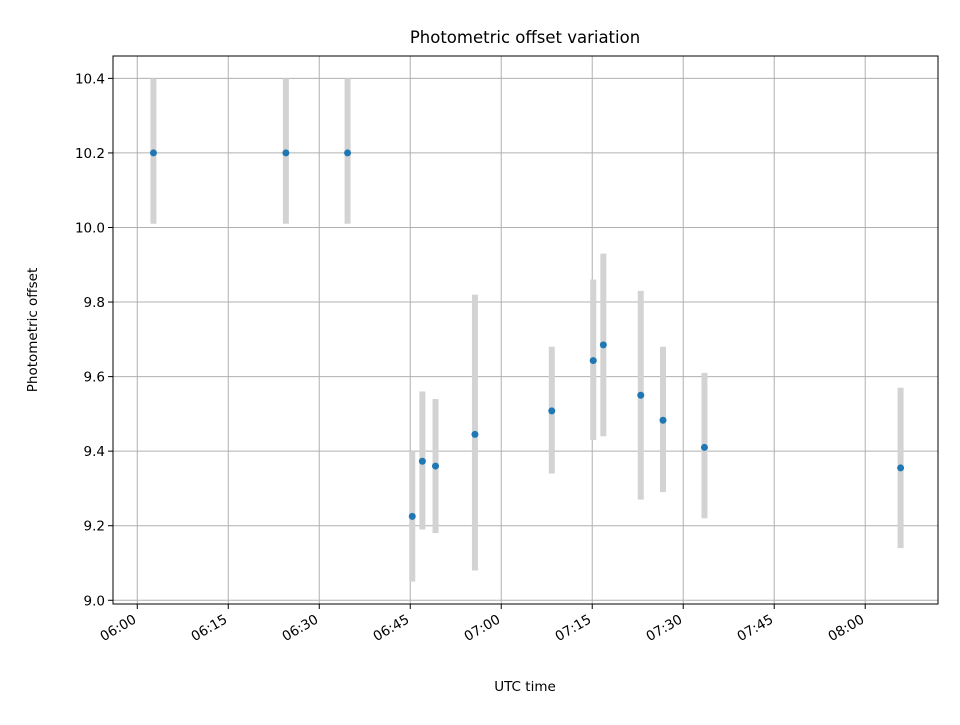  What do you see at coordinates (525, 37) in the screenshot?
I see `chart-title: Photometric offset variation` at bounding box center [525, 37].